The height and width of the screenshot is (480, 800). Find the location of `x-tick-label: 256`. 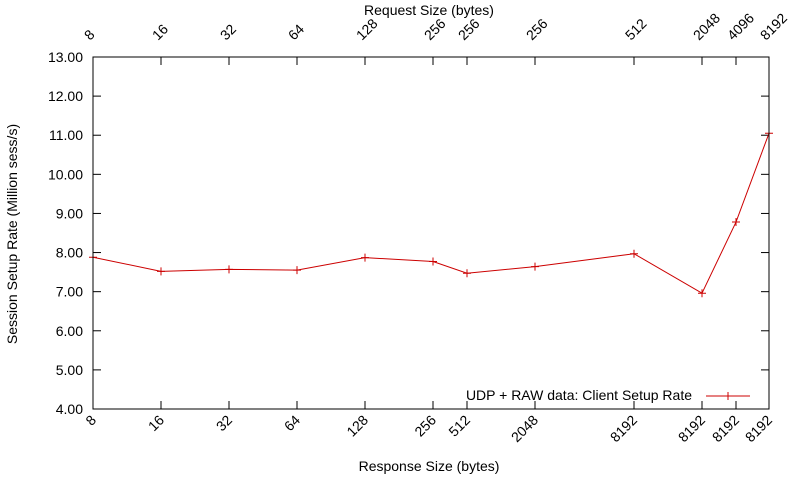

x-tick-label: 256 is located at coordinates (425, 426).